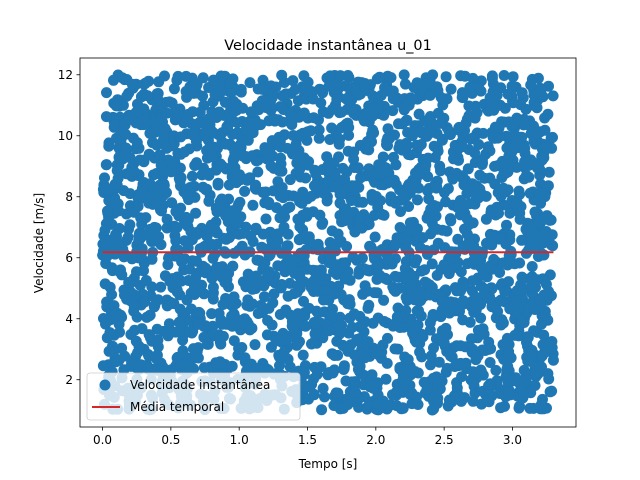  I want to click on legend-marker-scatter, so click(105, 385).